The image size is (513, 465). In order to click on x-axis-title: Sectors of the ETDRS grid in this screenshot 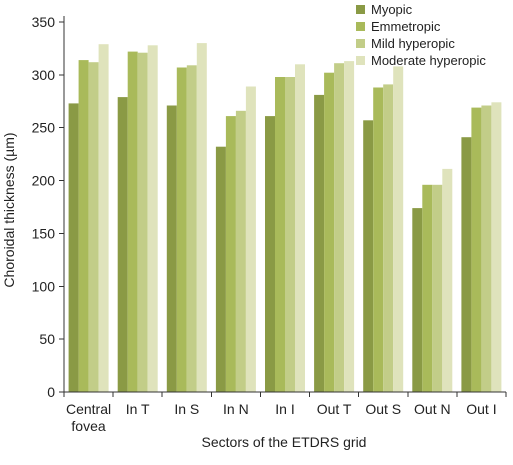, I will do `click(284, 442)`.